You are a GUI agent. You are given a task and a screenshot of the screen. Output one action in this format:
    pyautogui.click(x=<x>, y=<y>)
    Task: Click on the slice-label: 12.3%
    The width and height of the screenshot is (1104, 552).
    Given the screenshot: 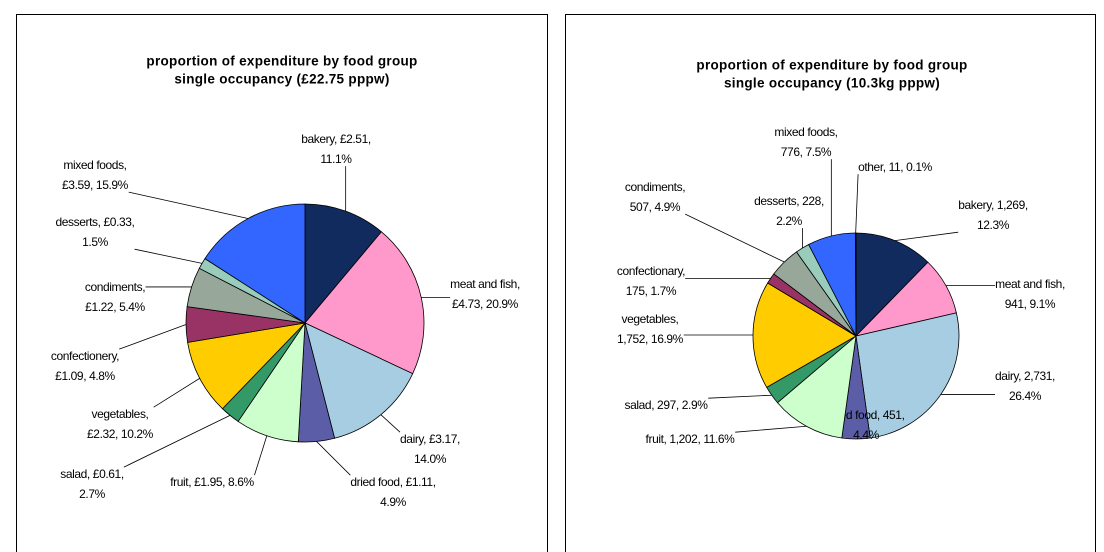 What is the action you would take?
    pyautogui.click(x=993, y=225)
    